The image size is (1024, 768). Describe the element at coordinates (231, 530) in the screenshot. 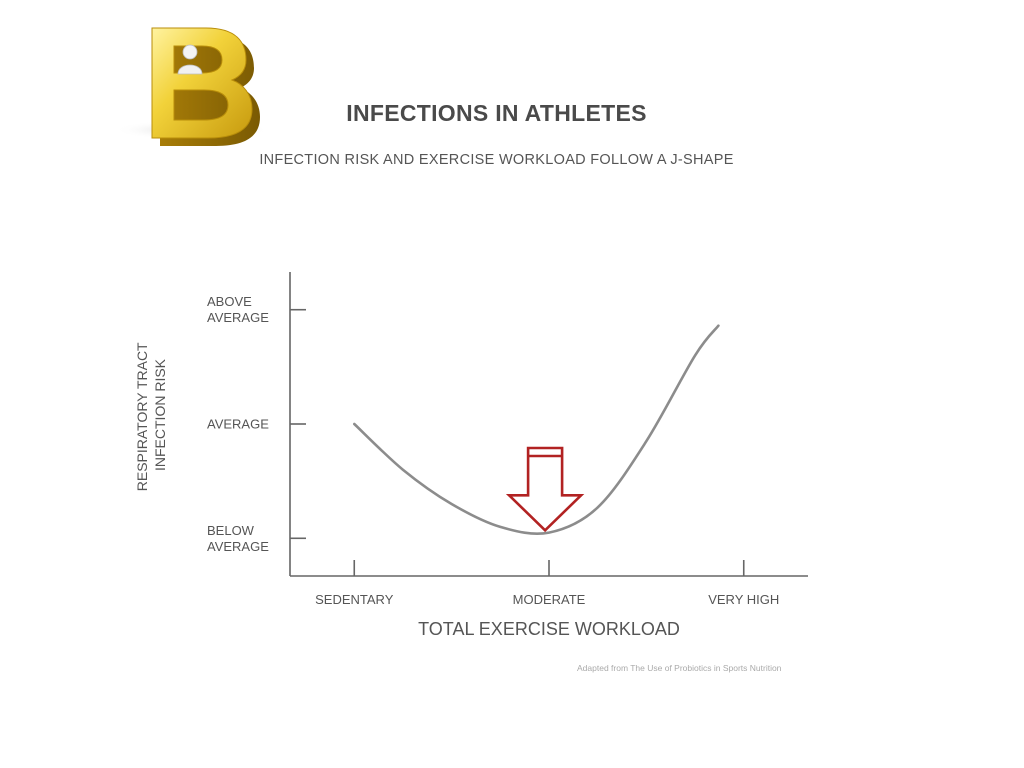

I see `y-tick-label-line: BELOW` at that location.